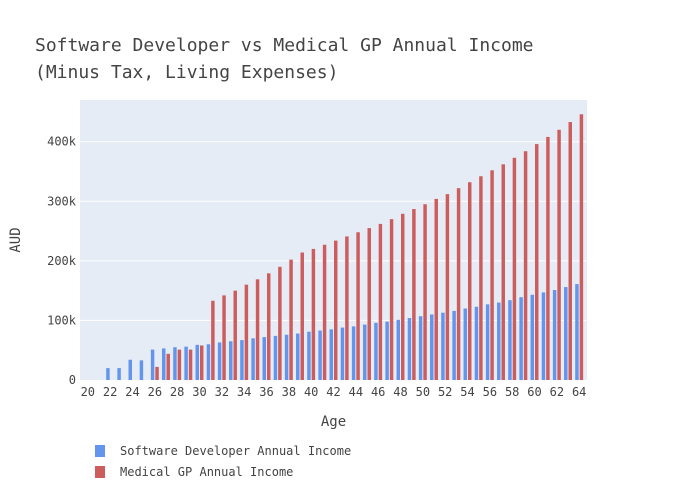 The width and height of the screenshot is (700, 504). I want to click on y-tick-labels: 0 100k 200k 300k 400k, so click(62, 261).